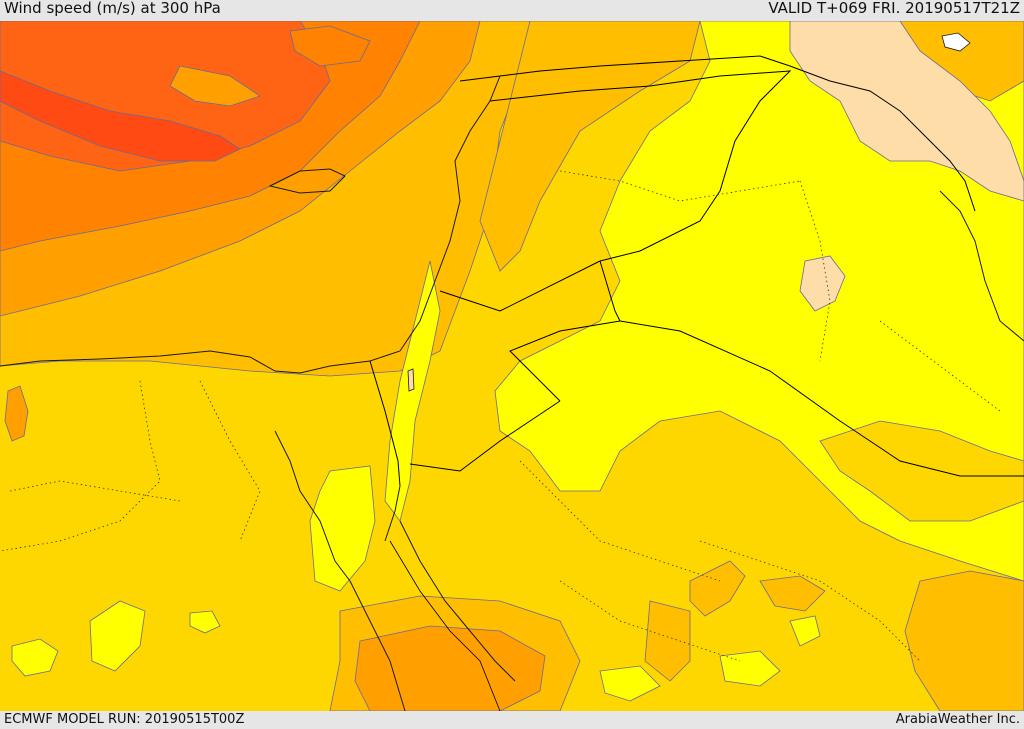 Image resolution: width=1024 pixels, height=729 pixels. What do you see at coordinates (822, 283) in the screenshot?
I see `zone-10-15-islet` at bounding box center [822, 283].